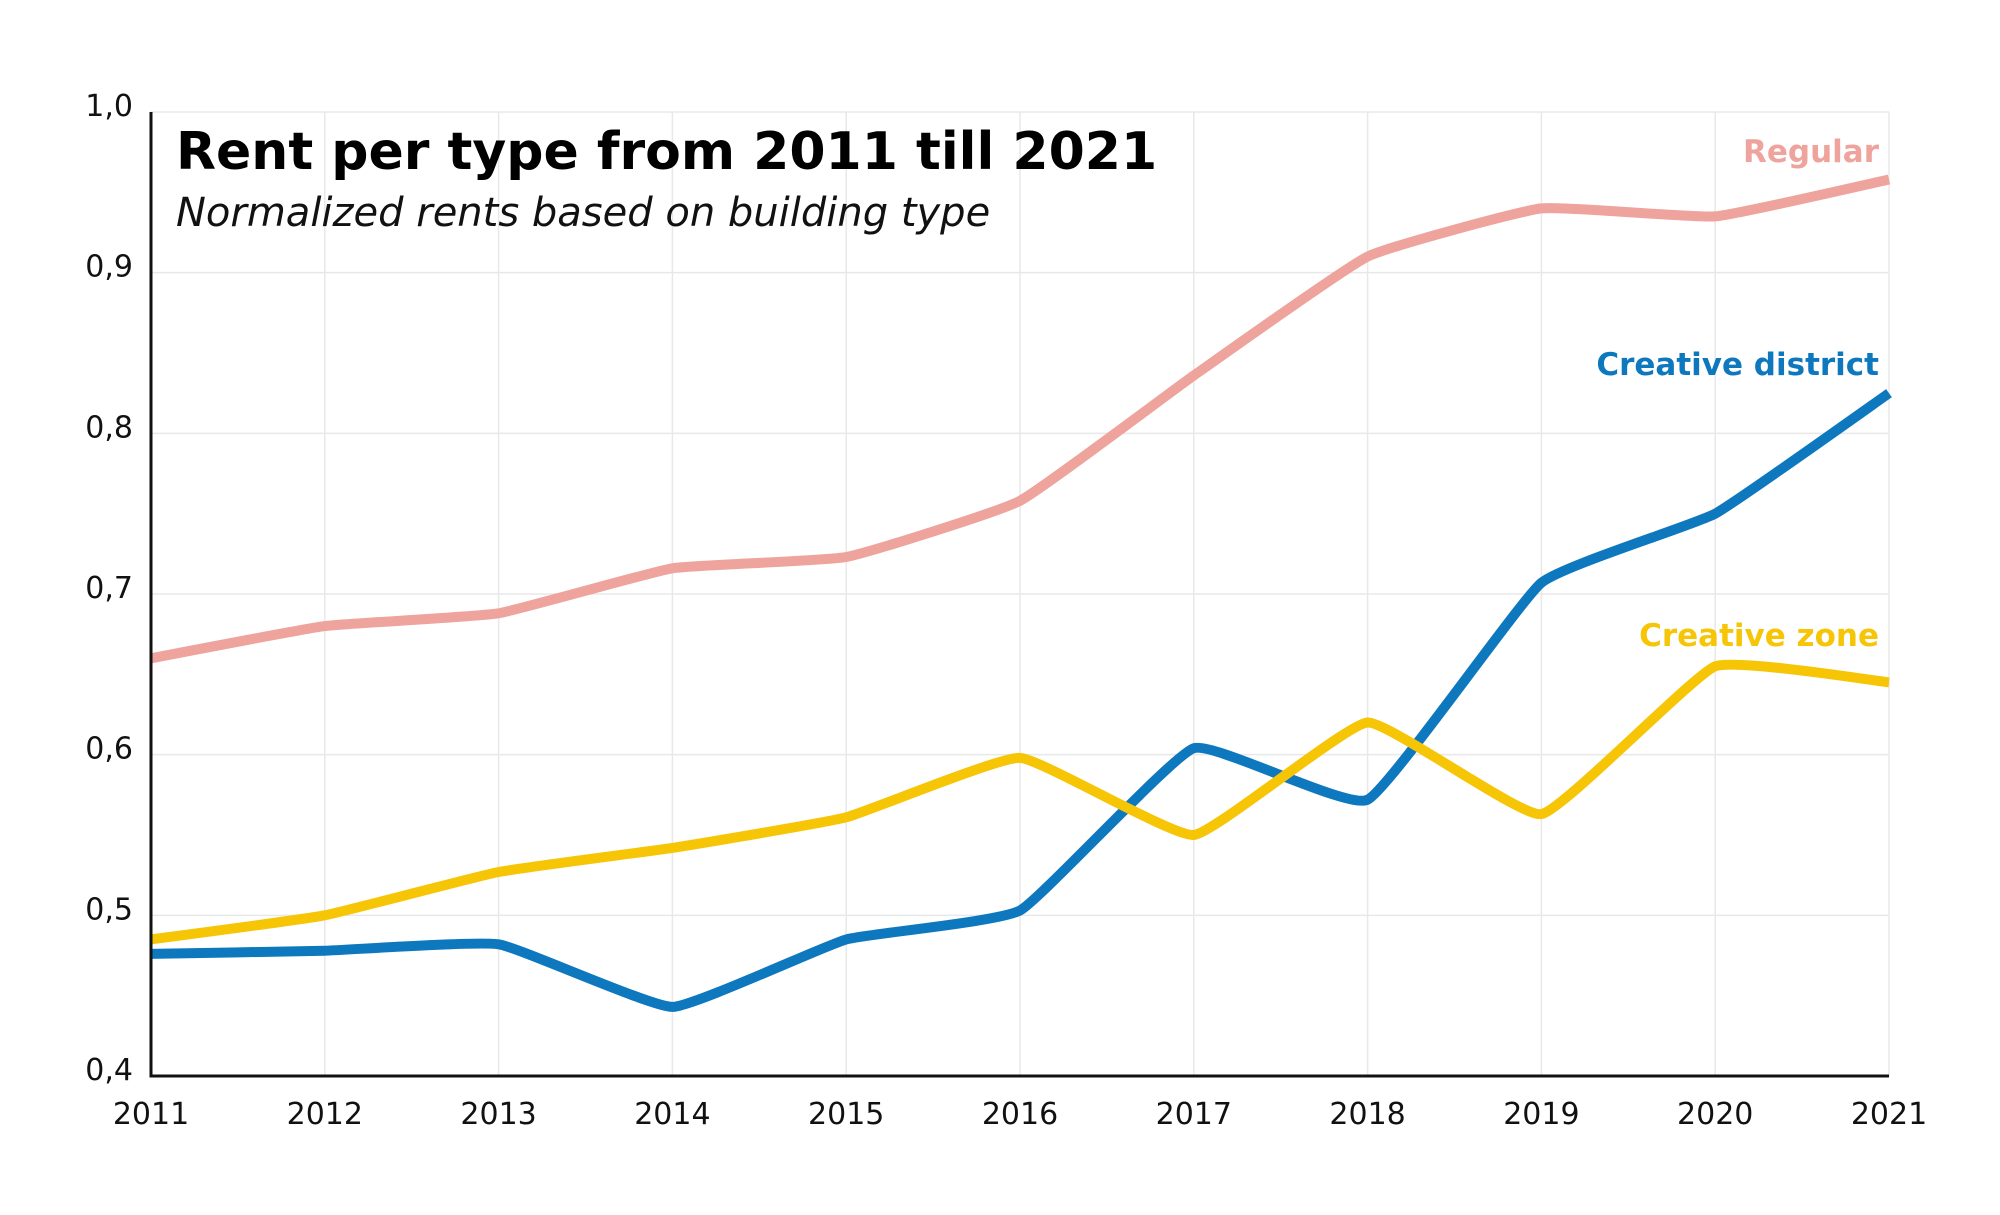 The image size is (2000, 1215). Describe the element at coordinates (1737, 365) in the screenshot. I see `series-label-creative-district: Creative district` at that location.